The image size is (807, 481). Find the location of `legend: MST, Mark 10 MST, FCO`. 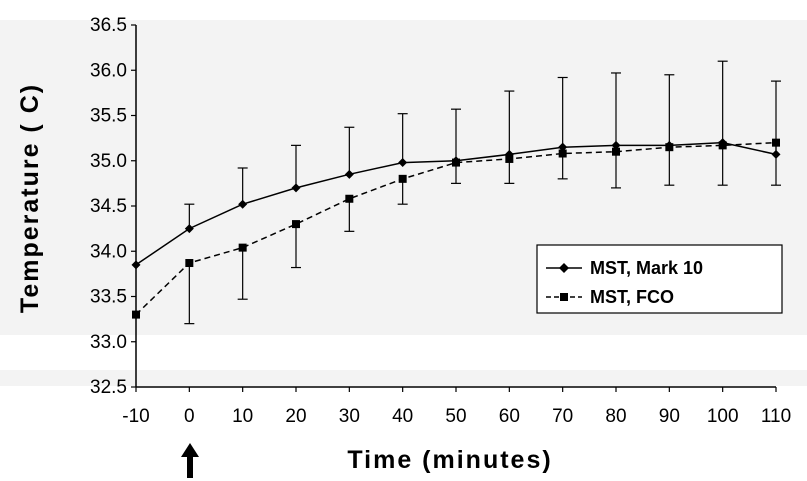

legend: MST, Mark 10 MST, FCO is located at coordinates (659, 279).